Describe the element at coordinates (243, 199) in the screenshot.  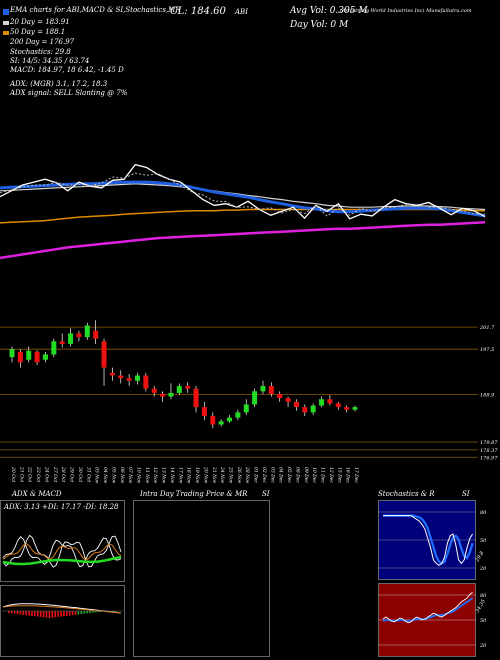
I see `ema20-line` at that location.